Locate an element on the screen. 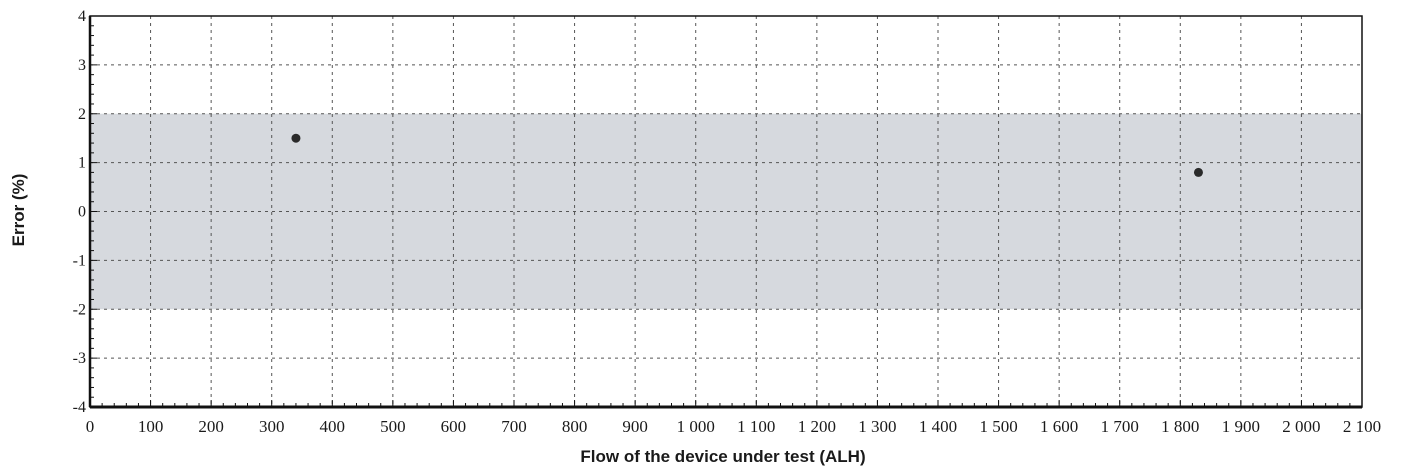 Image resolution: width=1402 pixels, height=471 pixels. y-tick-label: 0 is located at coordinates (82, 212).